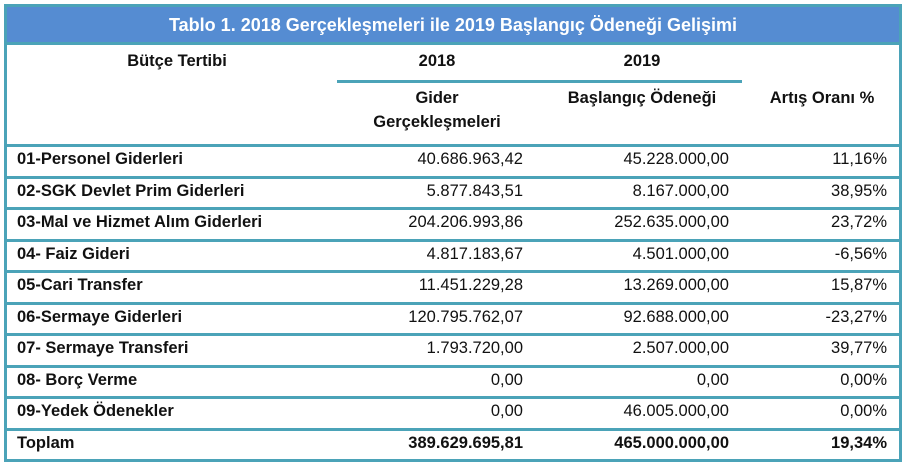 The height and width of the screenshot is (470, 908). What do you see at coordinates (856, 316) in the screenshot?
I see `row-increase-rate: -23,27%` at bounding box center [856, 316].